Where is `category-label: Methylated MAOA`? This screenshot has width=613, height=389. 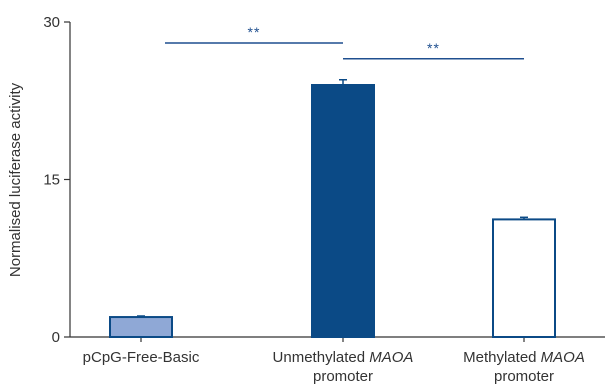
category-label: Methylated MAOA is located at coordinates (524, 357).